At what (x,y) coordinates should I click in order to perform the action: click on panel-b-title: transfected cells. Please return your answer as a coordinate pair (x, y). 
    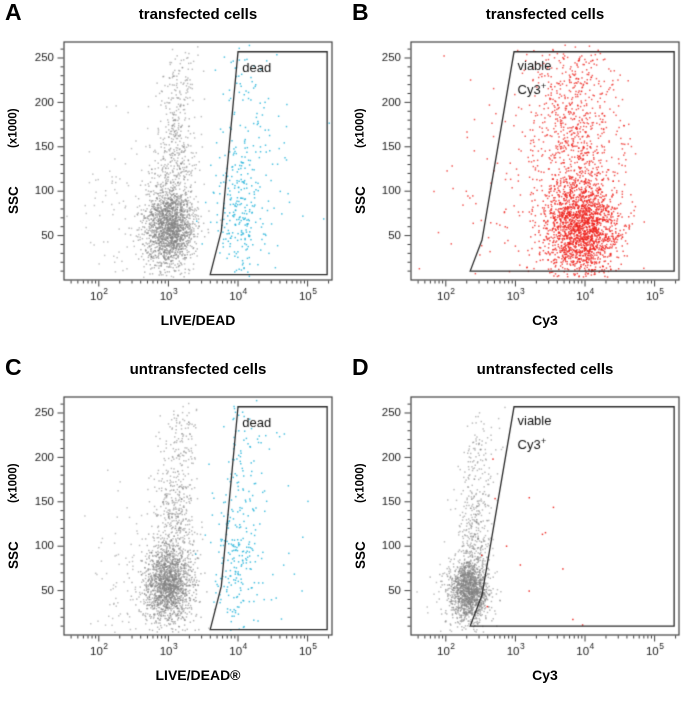
    Looking at the image, I should click on (545, 14).